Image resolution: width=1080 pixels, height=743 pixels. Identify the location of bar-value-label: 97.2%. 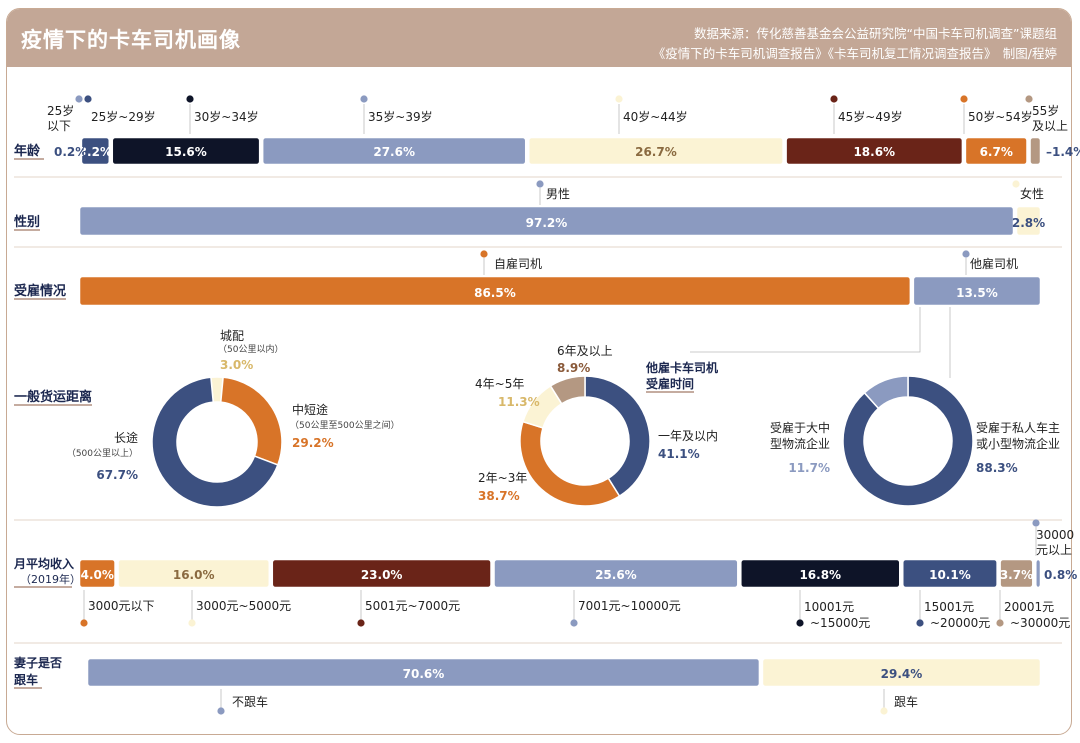
(547, 223).